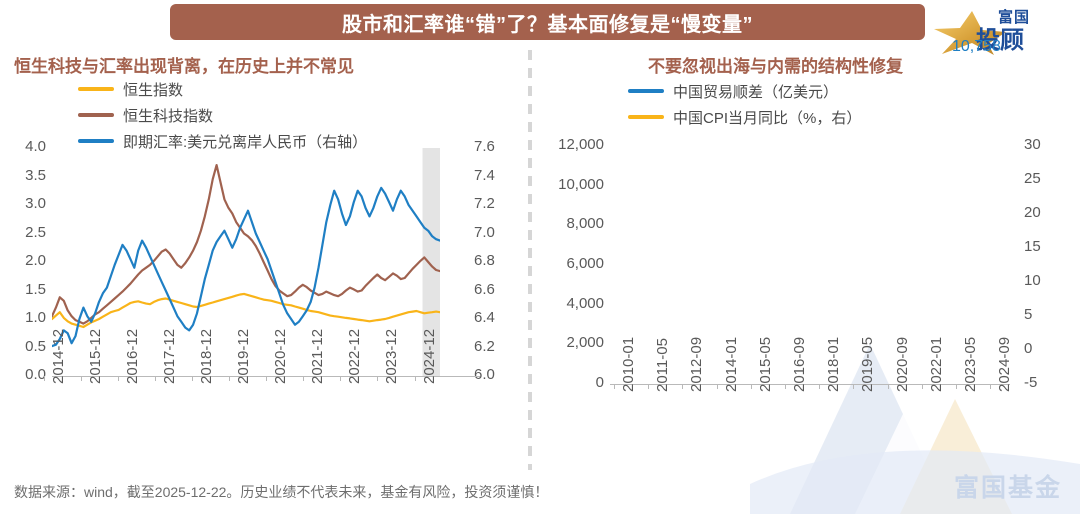 This screenshot has width=1080, height=514. What do you see at coordinates (484, 146) in the screenshot?
I see `y-axis-tick-right: 7.6` at bounding box center [484, 146].